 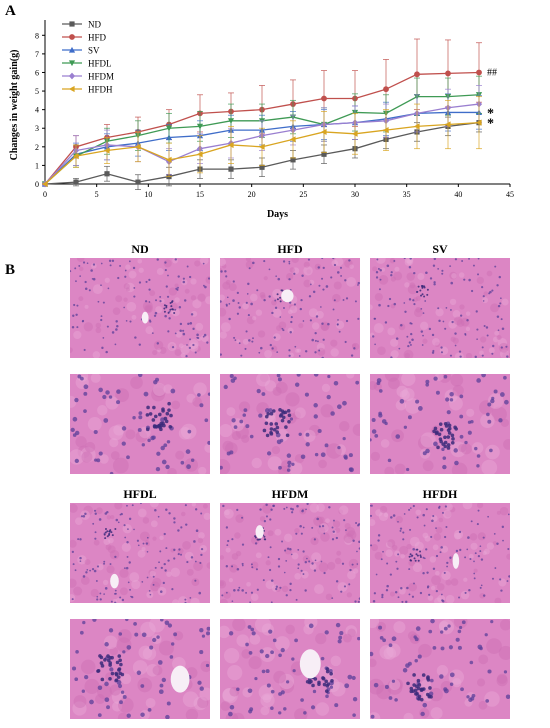 I want to click on histology-hfdl-low-magnification, so click(x=140, y=553).